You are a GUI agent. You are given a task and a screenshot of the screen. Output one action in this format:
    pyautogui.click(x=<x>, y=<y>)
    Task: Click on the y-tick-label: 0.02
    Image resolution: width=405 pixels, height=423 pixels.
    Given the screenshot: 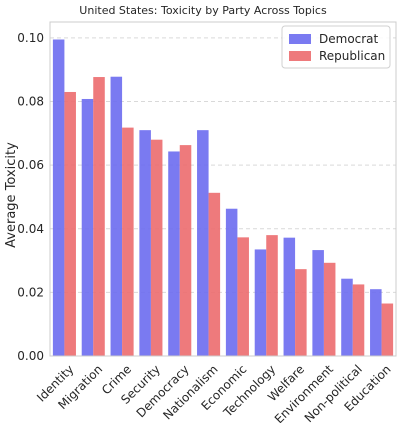 What is the action you would take?
    pyautogui.click(x=30, y=292)
    